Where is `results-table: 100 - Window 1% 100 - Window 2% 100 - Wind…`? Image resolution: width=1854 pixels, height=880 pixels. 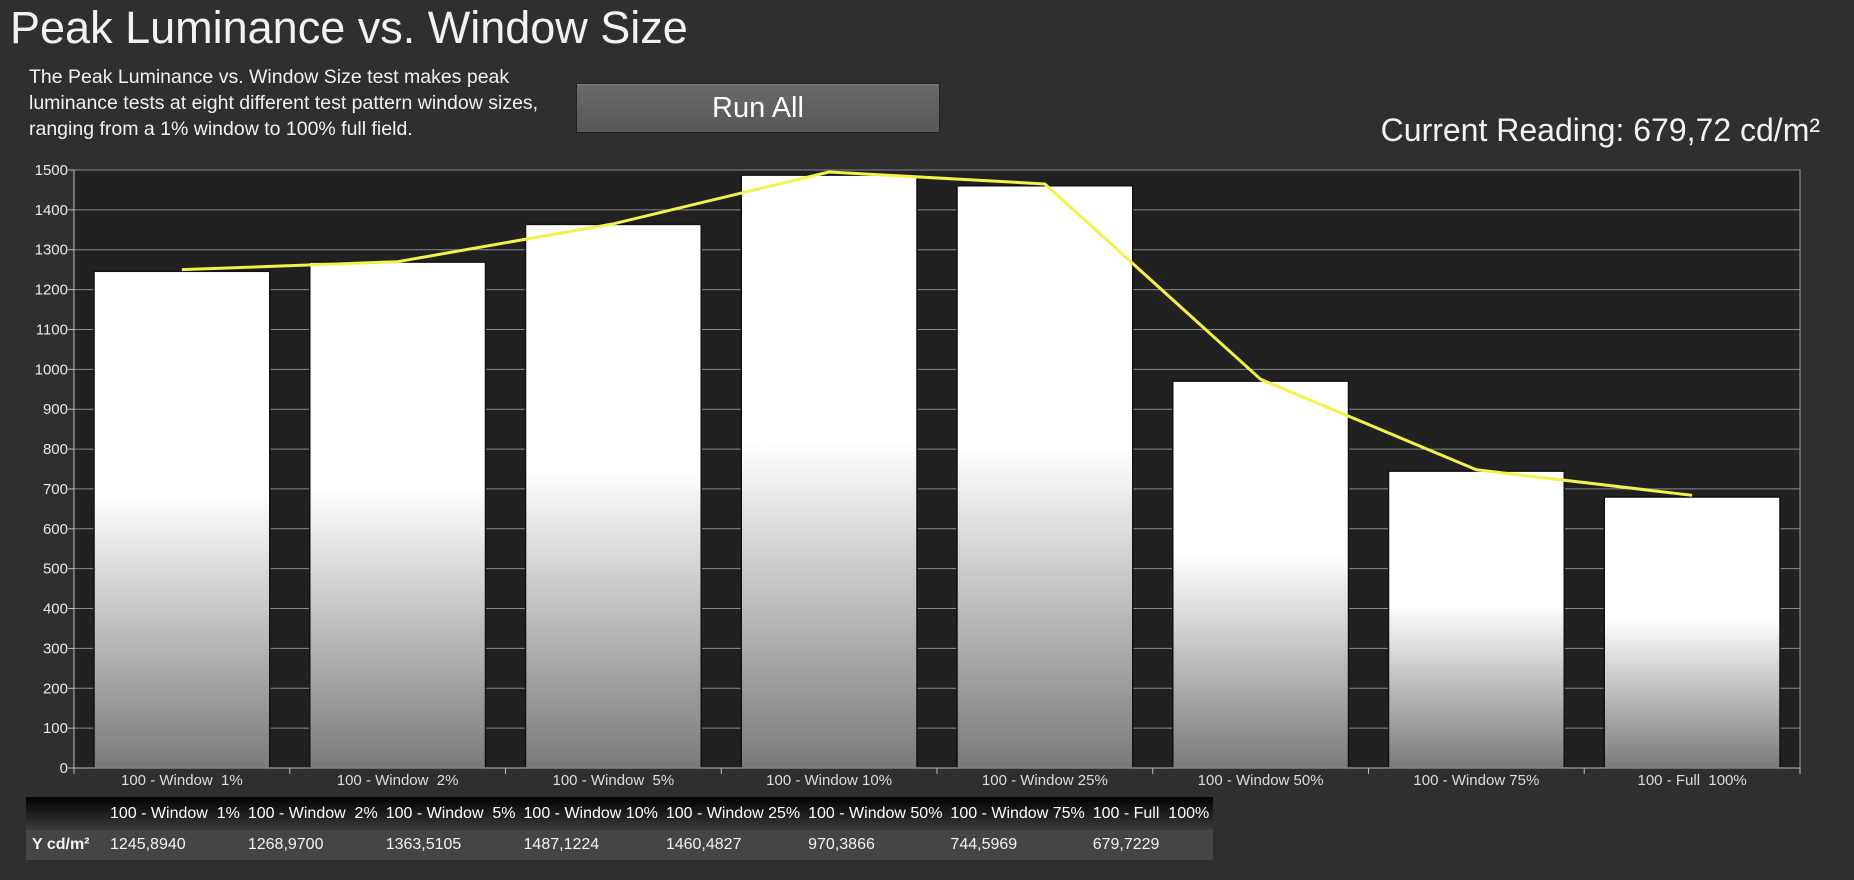 results-table: 100 - Window 1% 100 - Window 2% 100 - Wind… is located at coordinates (620, 828).